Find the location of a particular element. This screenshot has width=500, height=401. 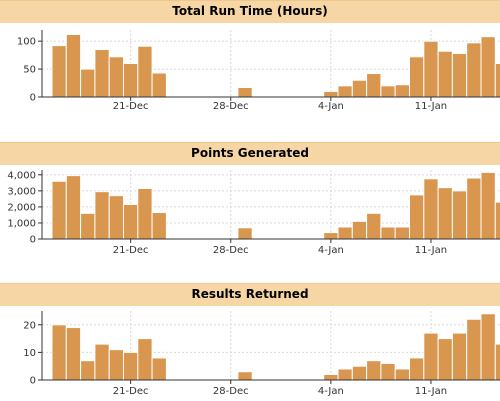

y-tick-label: 3,000 is located at coordinates (21, 191).